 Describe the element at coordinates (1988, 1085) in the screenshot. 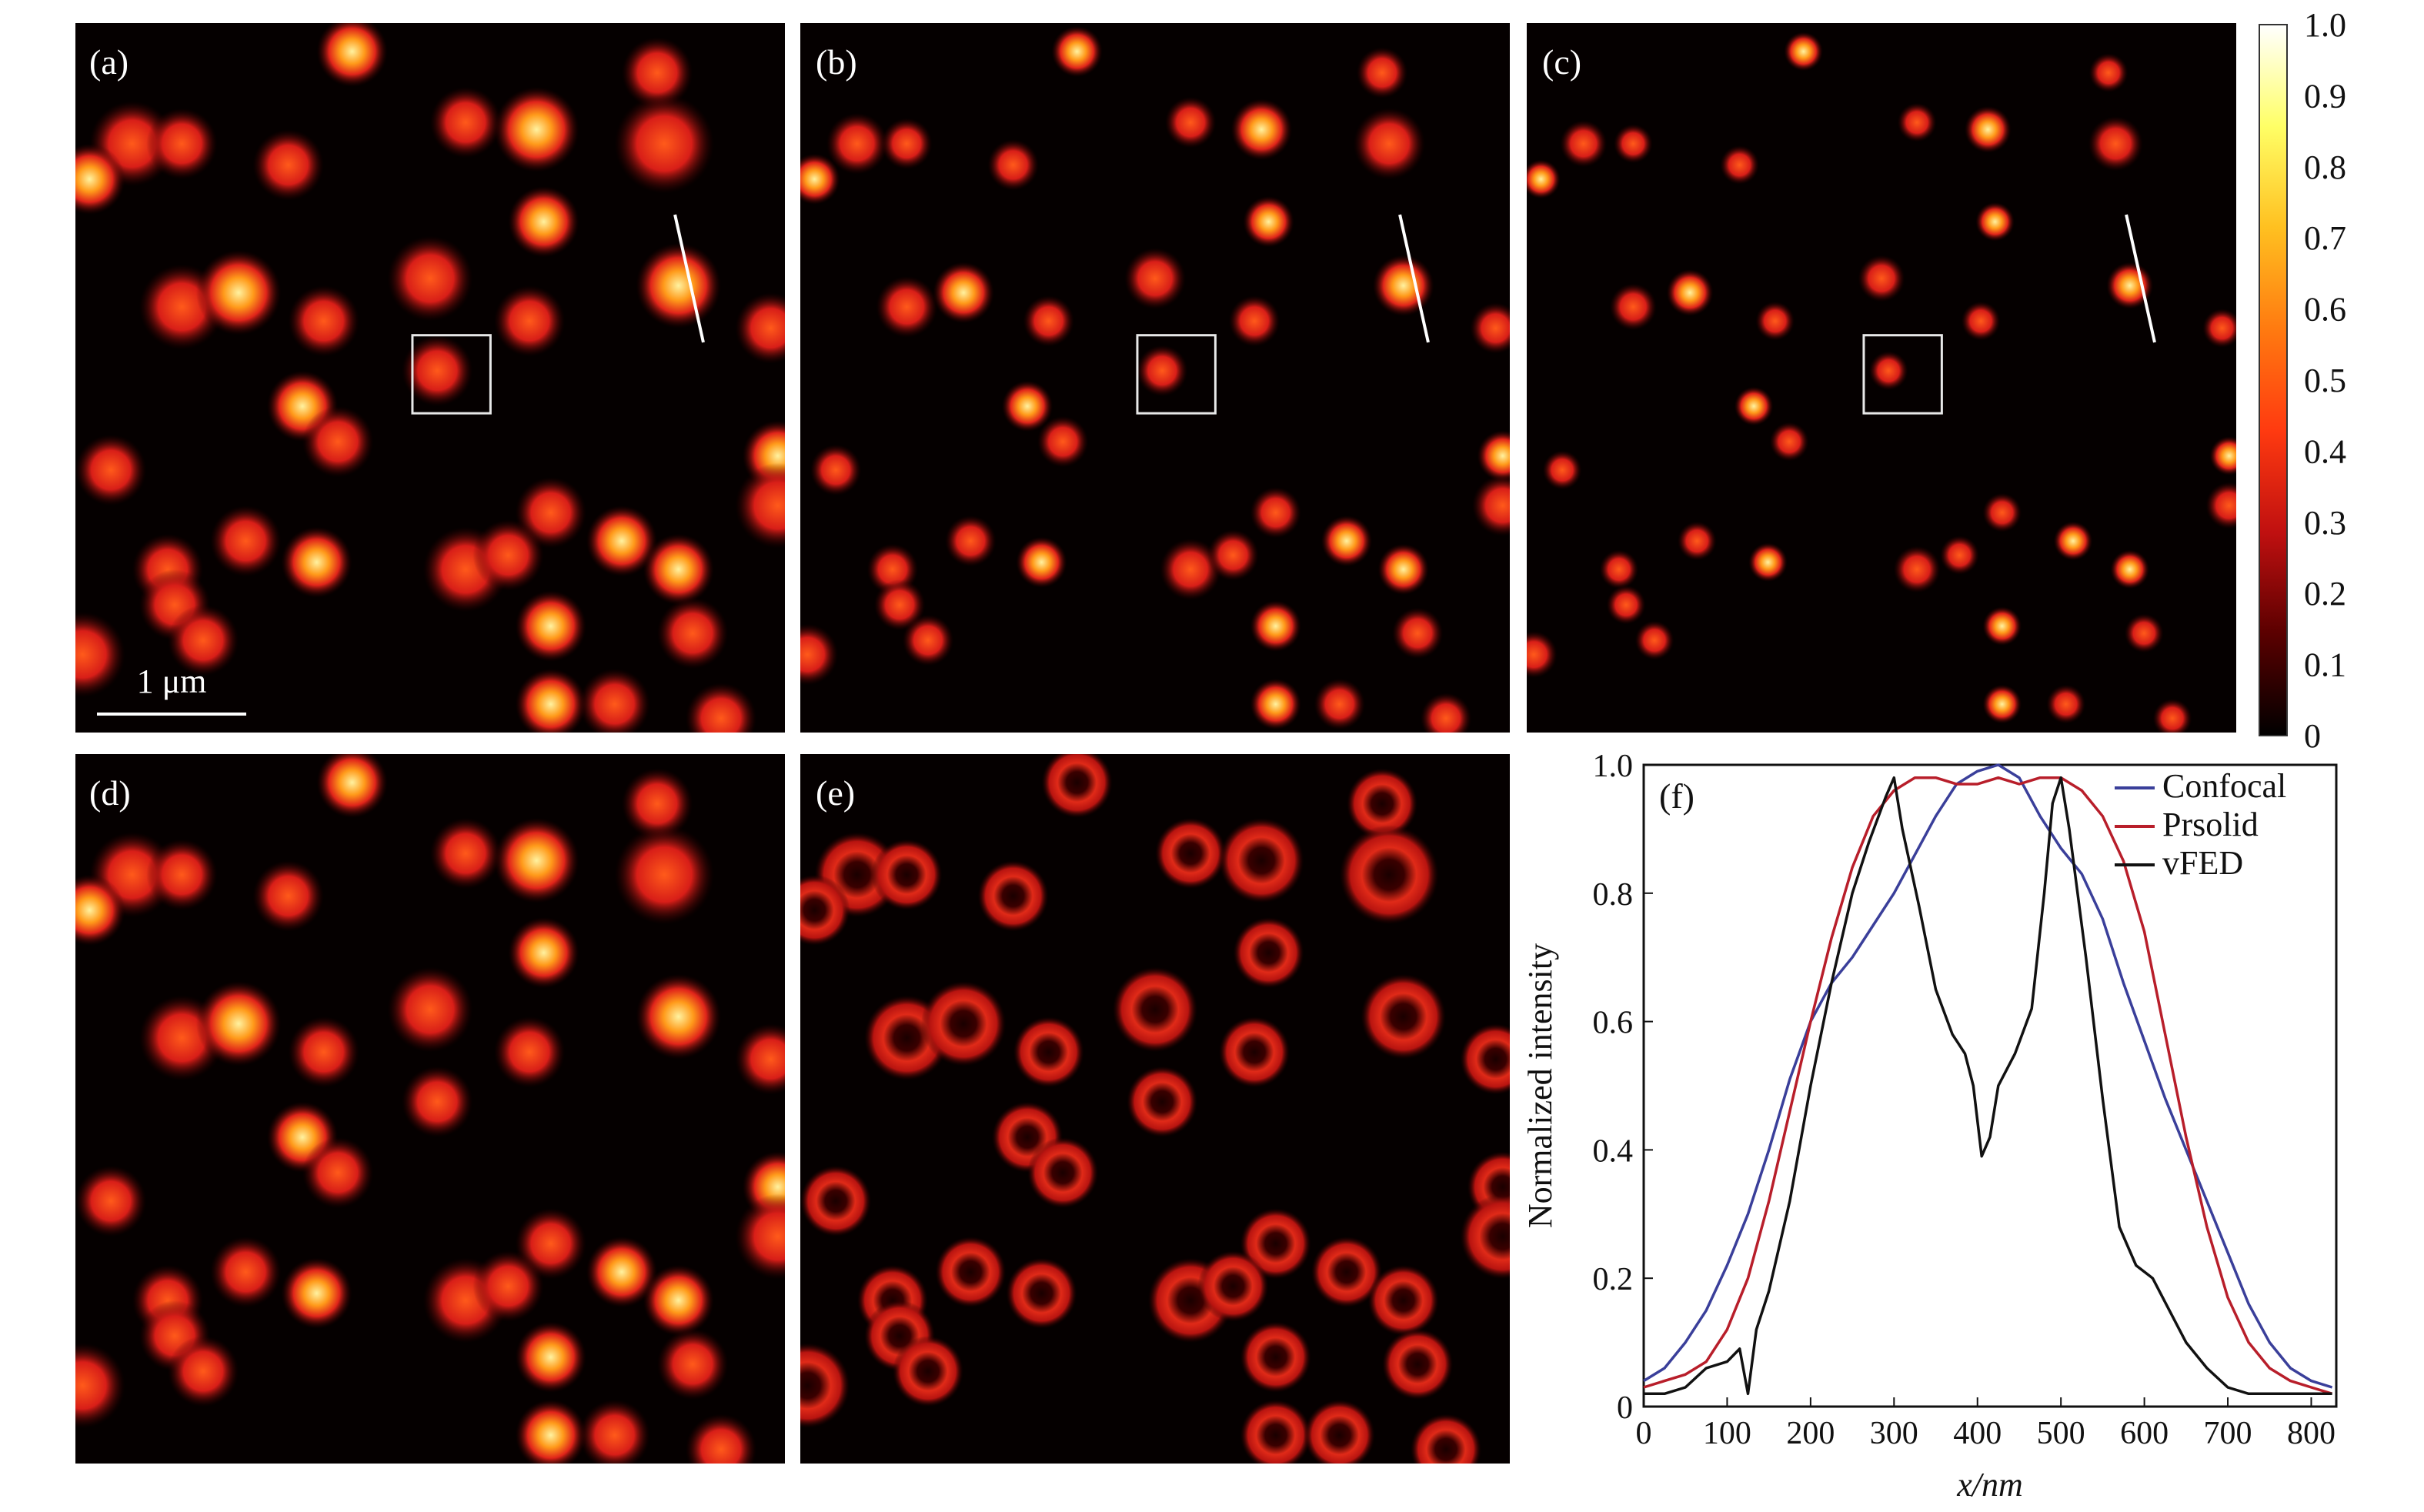

I see `series-line-prsolid` at that location.